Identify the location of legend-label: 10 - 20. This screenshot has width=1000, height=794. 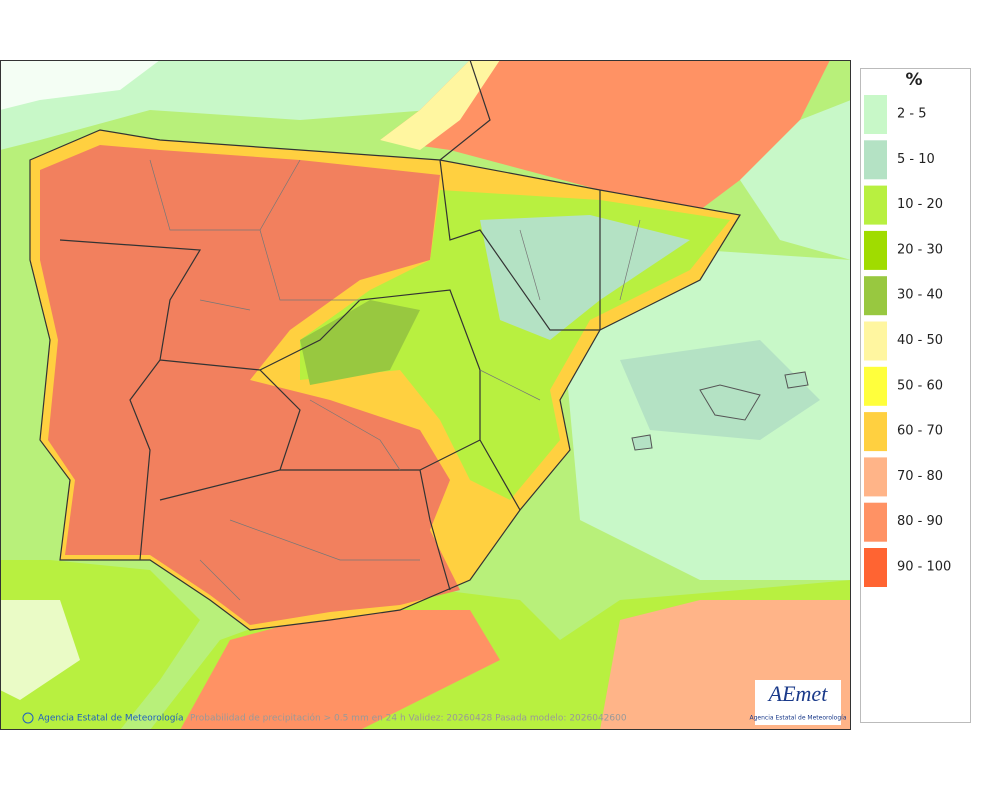
(920, 204).